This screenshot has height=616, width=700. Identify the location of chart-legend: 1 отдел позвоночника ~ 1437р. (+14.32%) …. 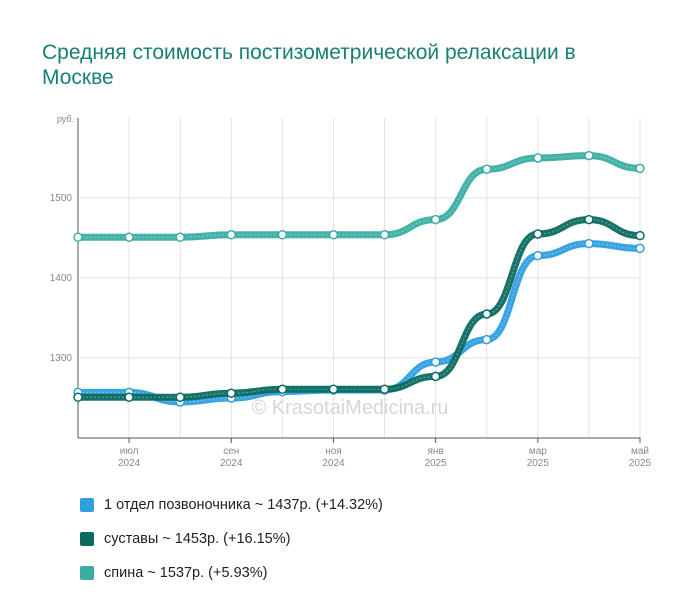
(231, 539).